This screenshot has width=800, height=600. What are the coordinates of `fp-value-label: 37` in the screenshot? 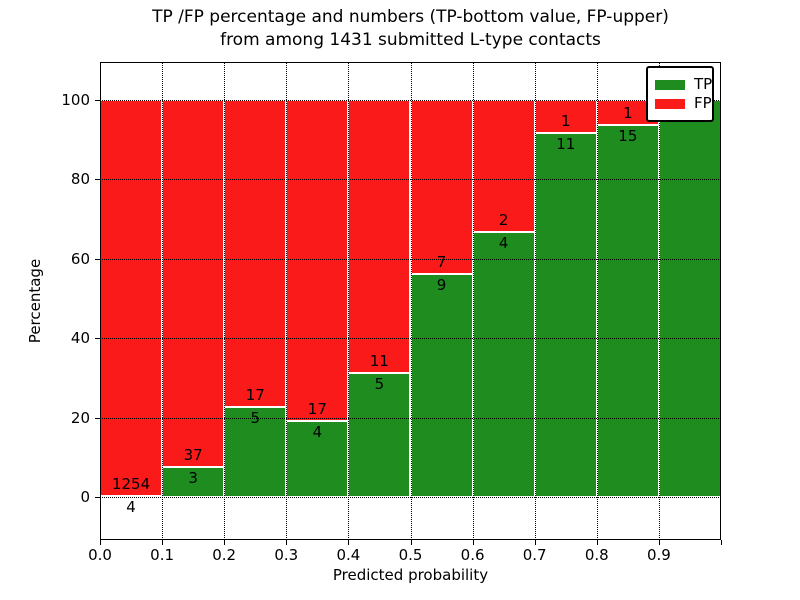 It's located at (193, 455).